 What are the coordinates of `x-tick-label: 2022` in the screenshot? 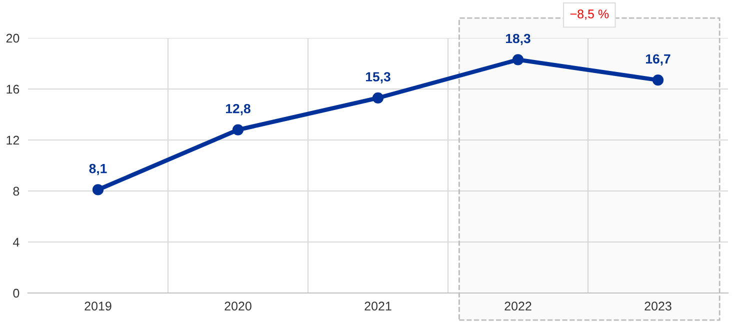 It's located at (518, 306).